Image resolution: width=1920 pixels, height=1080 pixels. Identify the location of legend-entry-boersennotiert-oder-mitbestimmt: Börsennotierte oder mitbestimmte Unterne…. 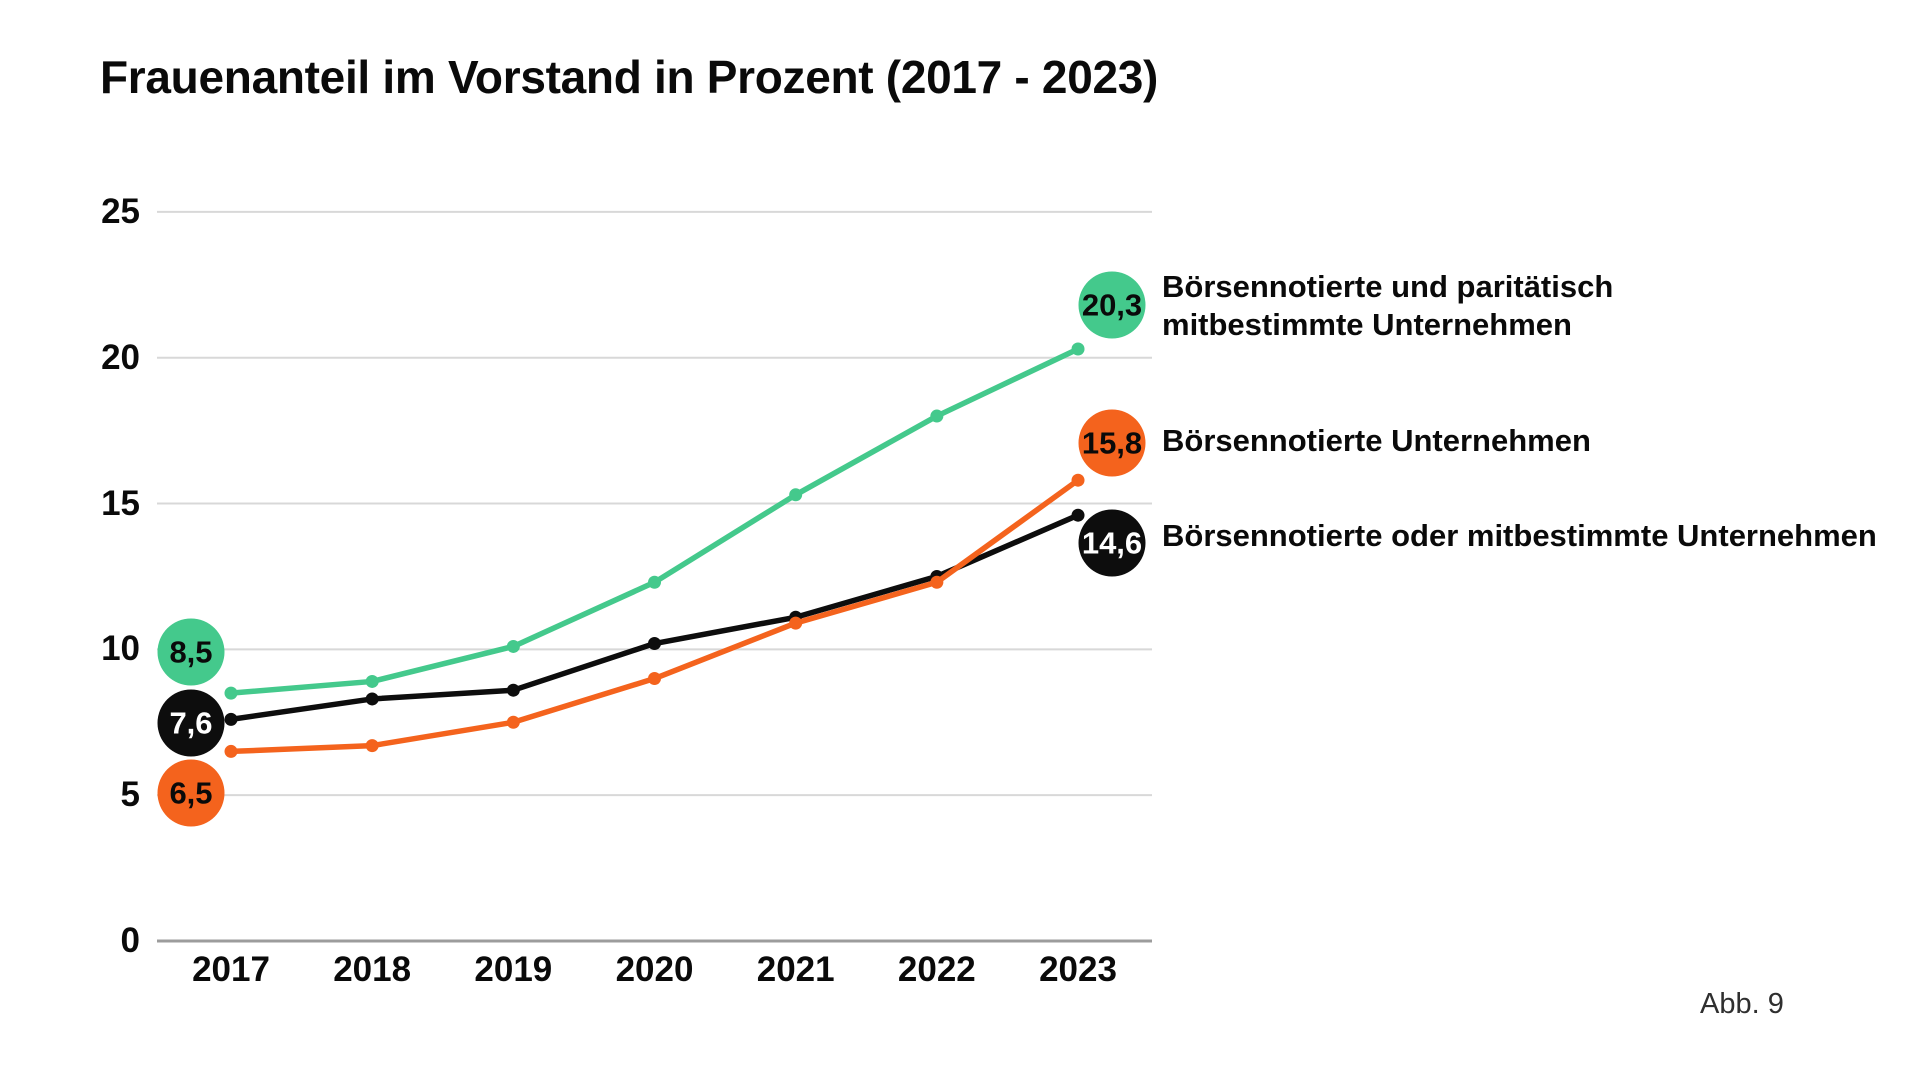
(1519, 536).